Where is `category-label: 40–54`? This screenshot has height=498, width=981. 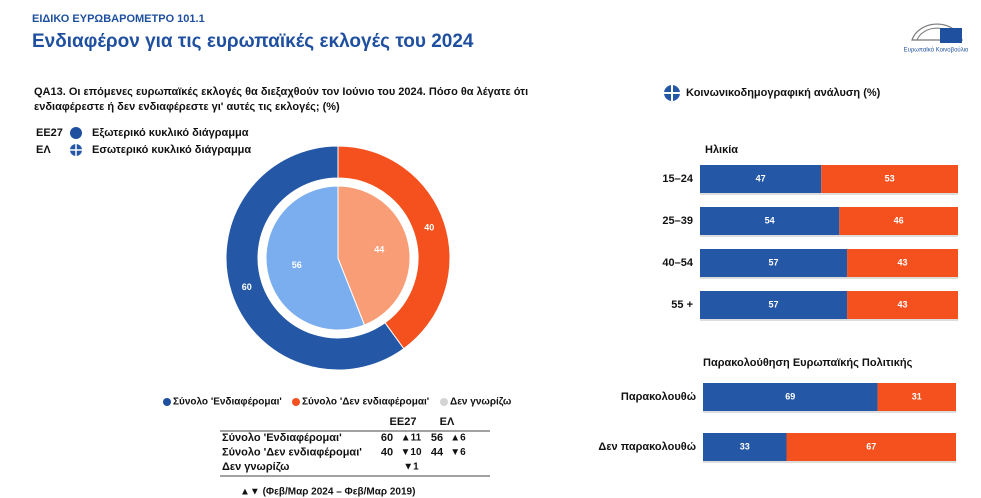 category-label: 40–54 is located at coordinates (677, 263).